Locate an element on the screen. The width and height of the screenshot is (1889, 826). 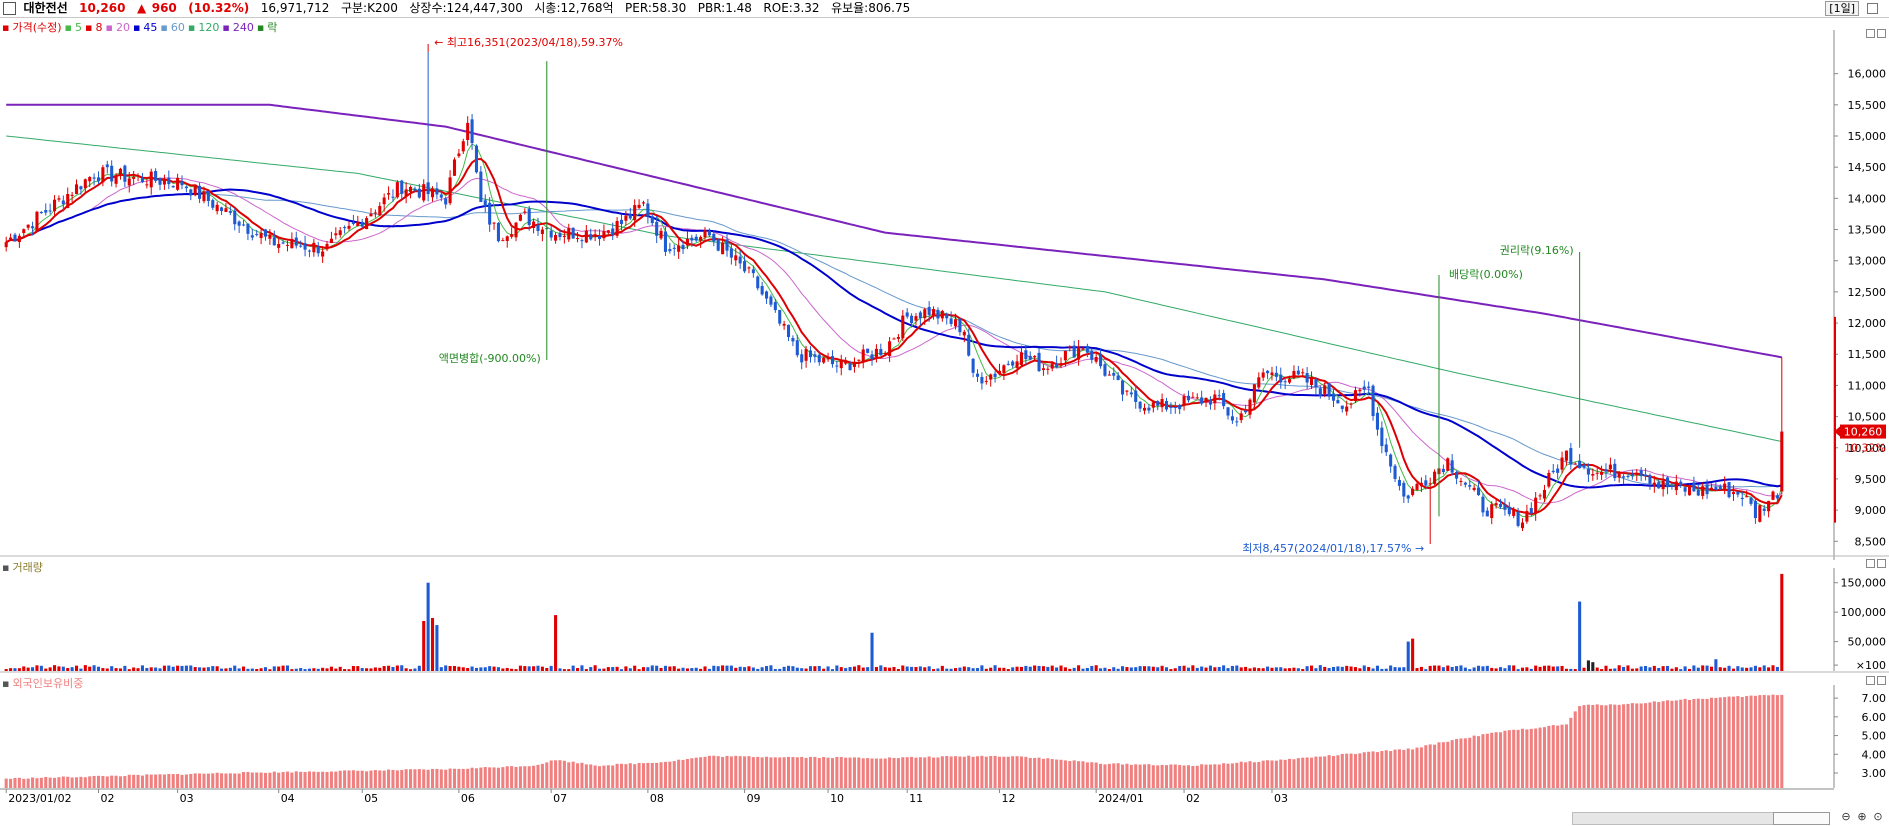
stock-name: 대한전선 is located at coordinates (45, 8).